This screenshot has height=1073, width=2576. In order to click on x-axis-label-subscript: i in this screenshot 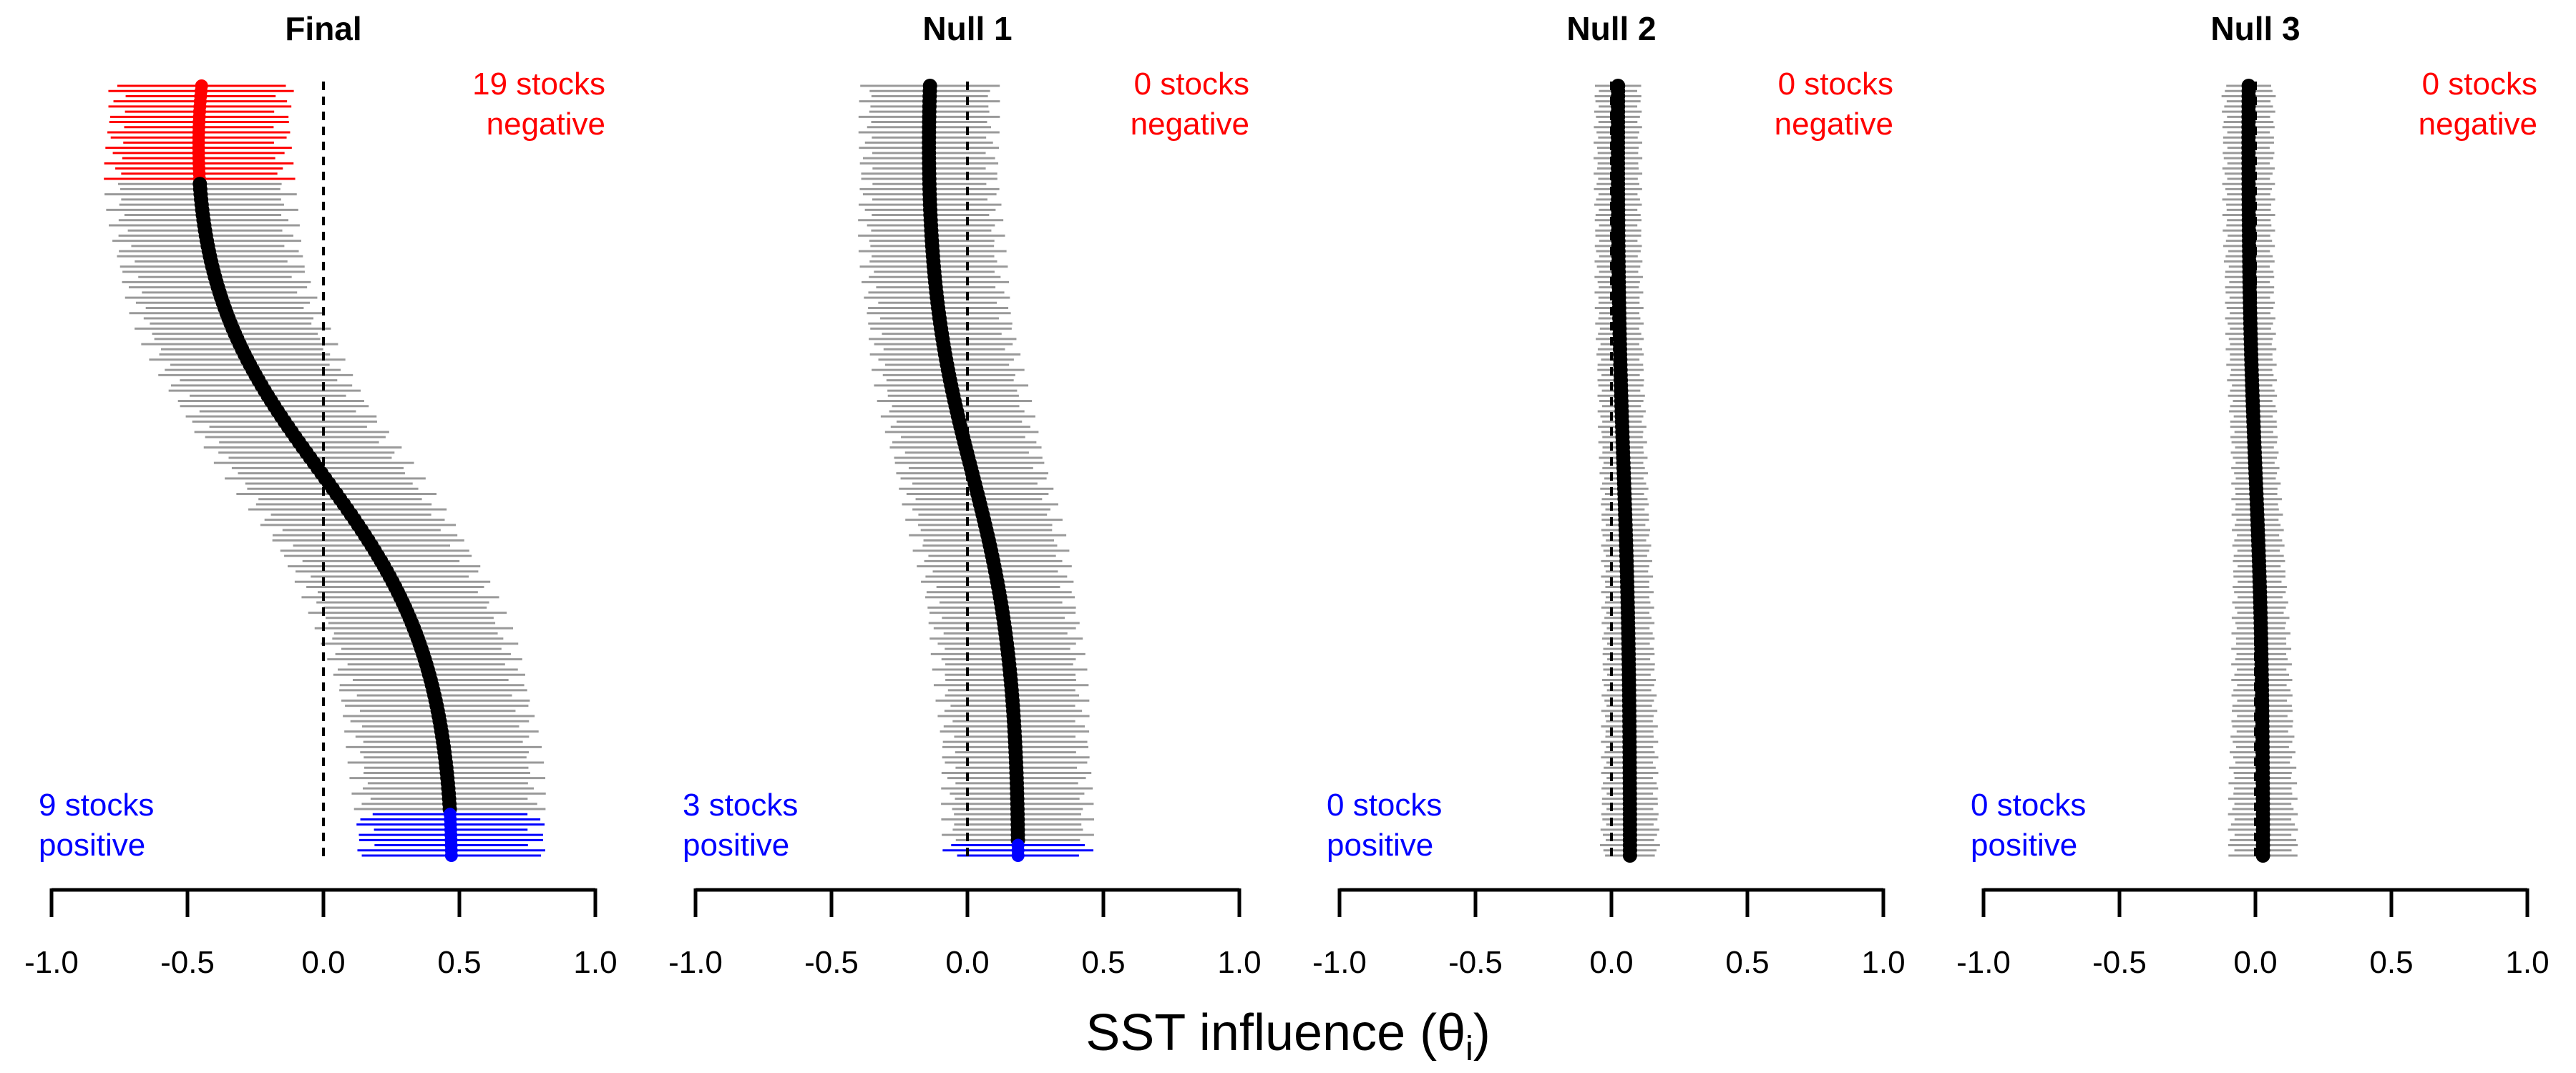, I will do `click(1469, 1049)`.